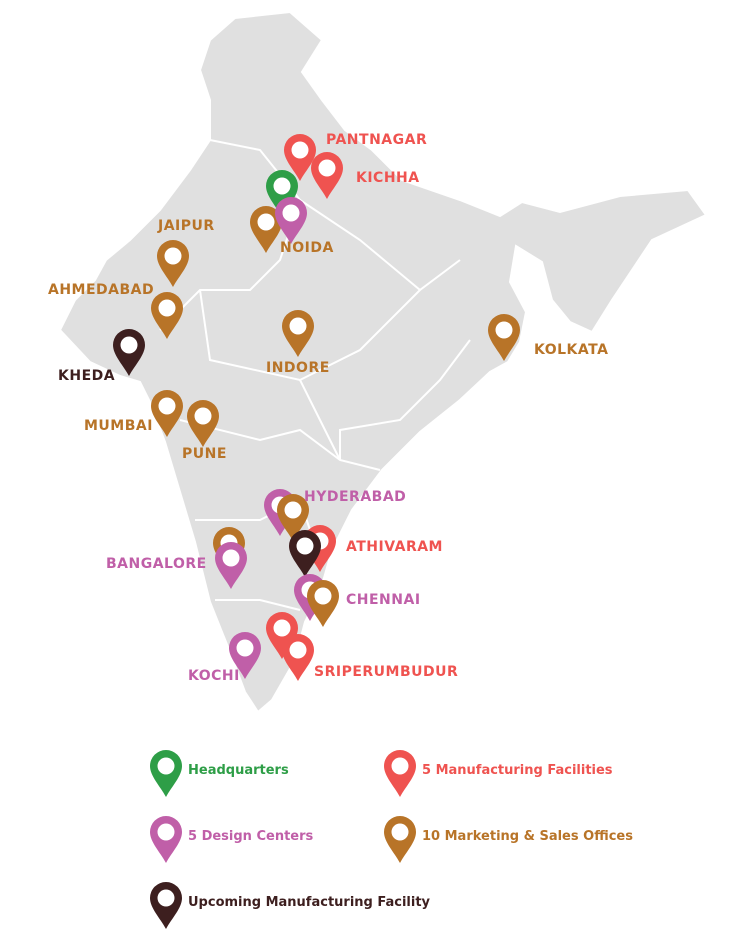  Describe the element at coordinates (101, 290) in the screenshot. I see `city-label-ahmedabad: AHMEDABAD` at that location.